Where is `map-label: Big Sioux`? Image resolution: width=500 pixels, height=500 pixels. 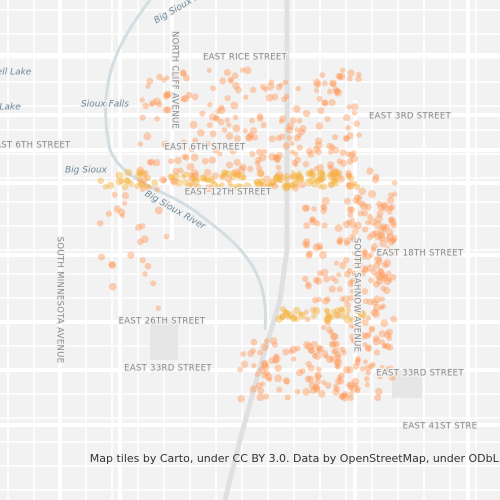
map-label: Big Sioux is located at coordinates (86, 171).